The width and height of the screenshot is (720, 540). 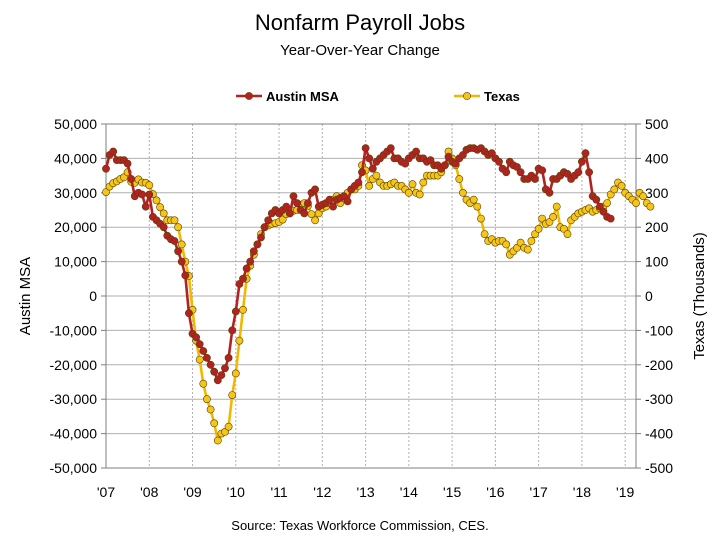 What do you see at coordinates (303, 96) in the screenshot?
I see `legend-label: Austin MSA` at bounding box center [303, 96].